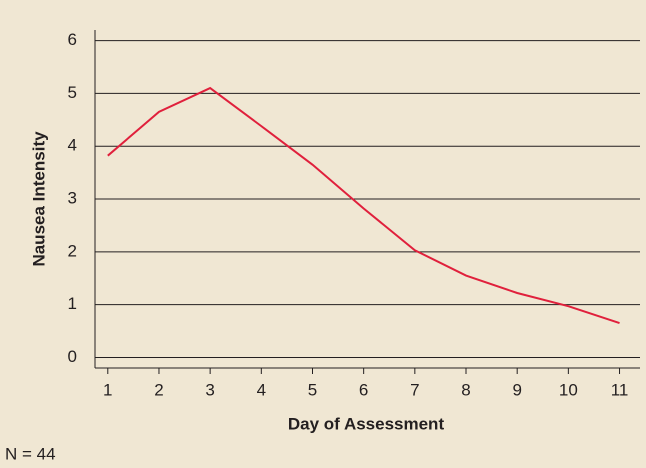 The height and width of the screenshot is (468, 646). I want to click on note: N = 44, so click(30, 453).